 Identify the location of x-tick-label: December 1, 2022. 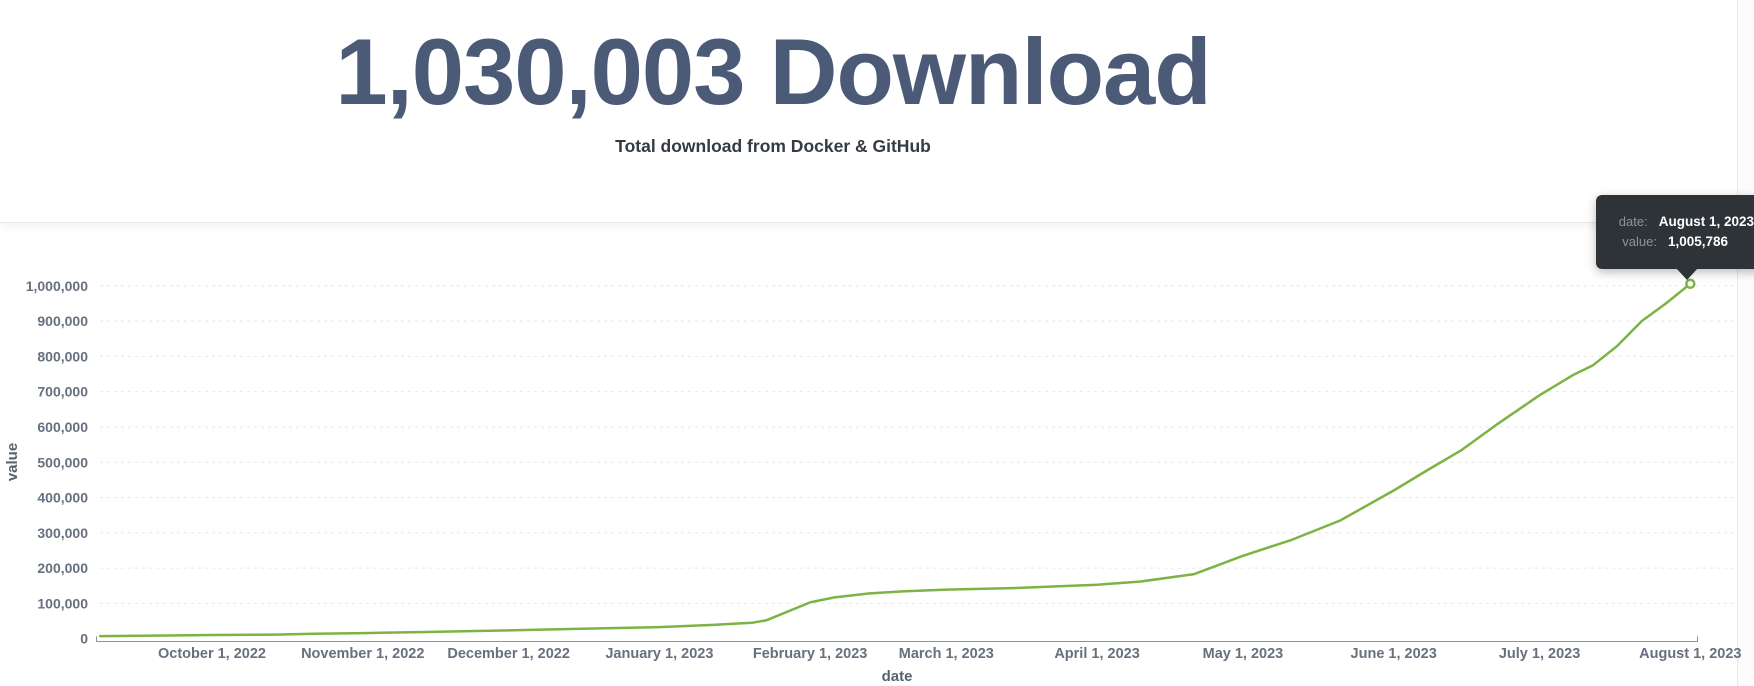
(508, 654).